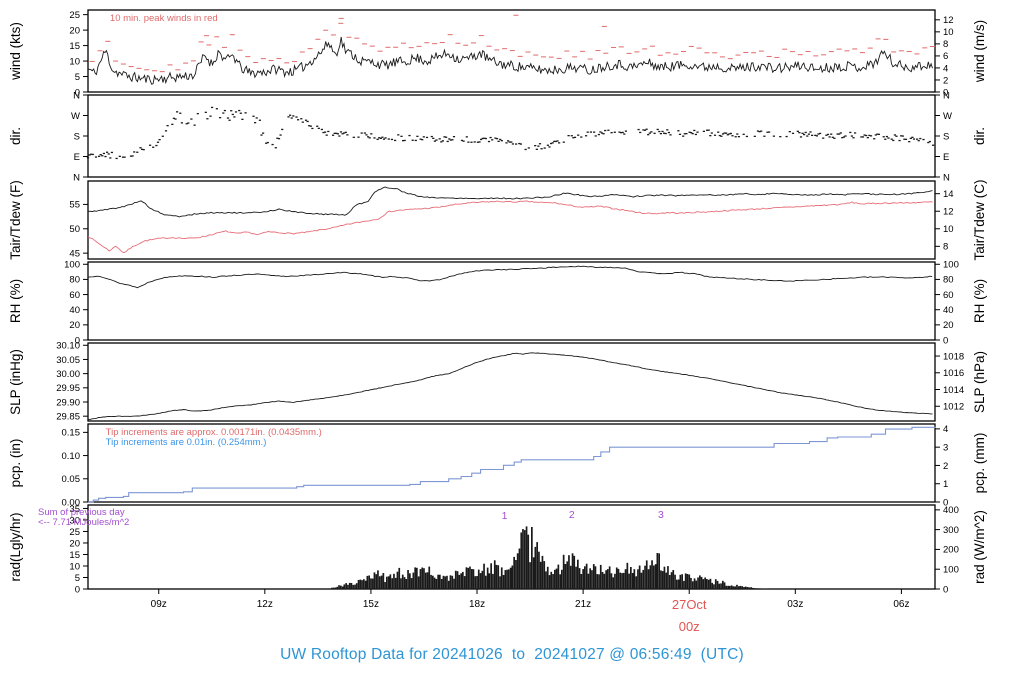  I want to click on y-tick-label-left: 45, so click(74, 253).